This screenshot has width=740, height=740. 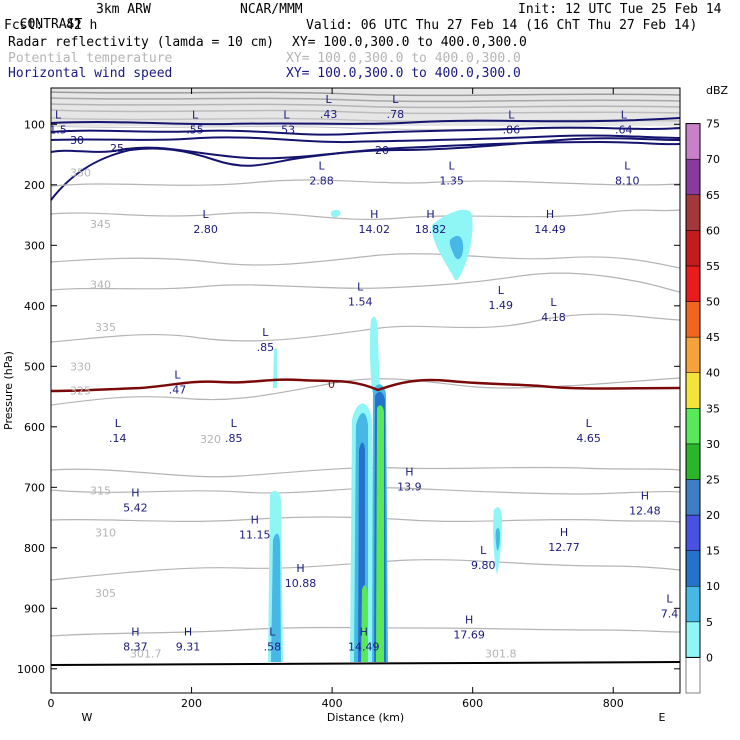 I want to click on wind-contour-label: 30, so click(x=77, y=140).